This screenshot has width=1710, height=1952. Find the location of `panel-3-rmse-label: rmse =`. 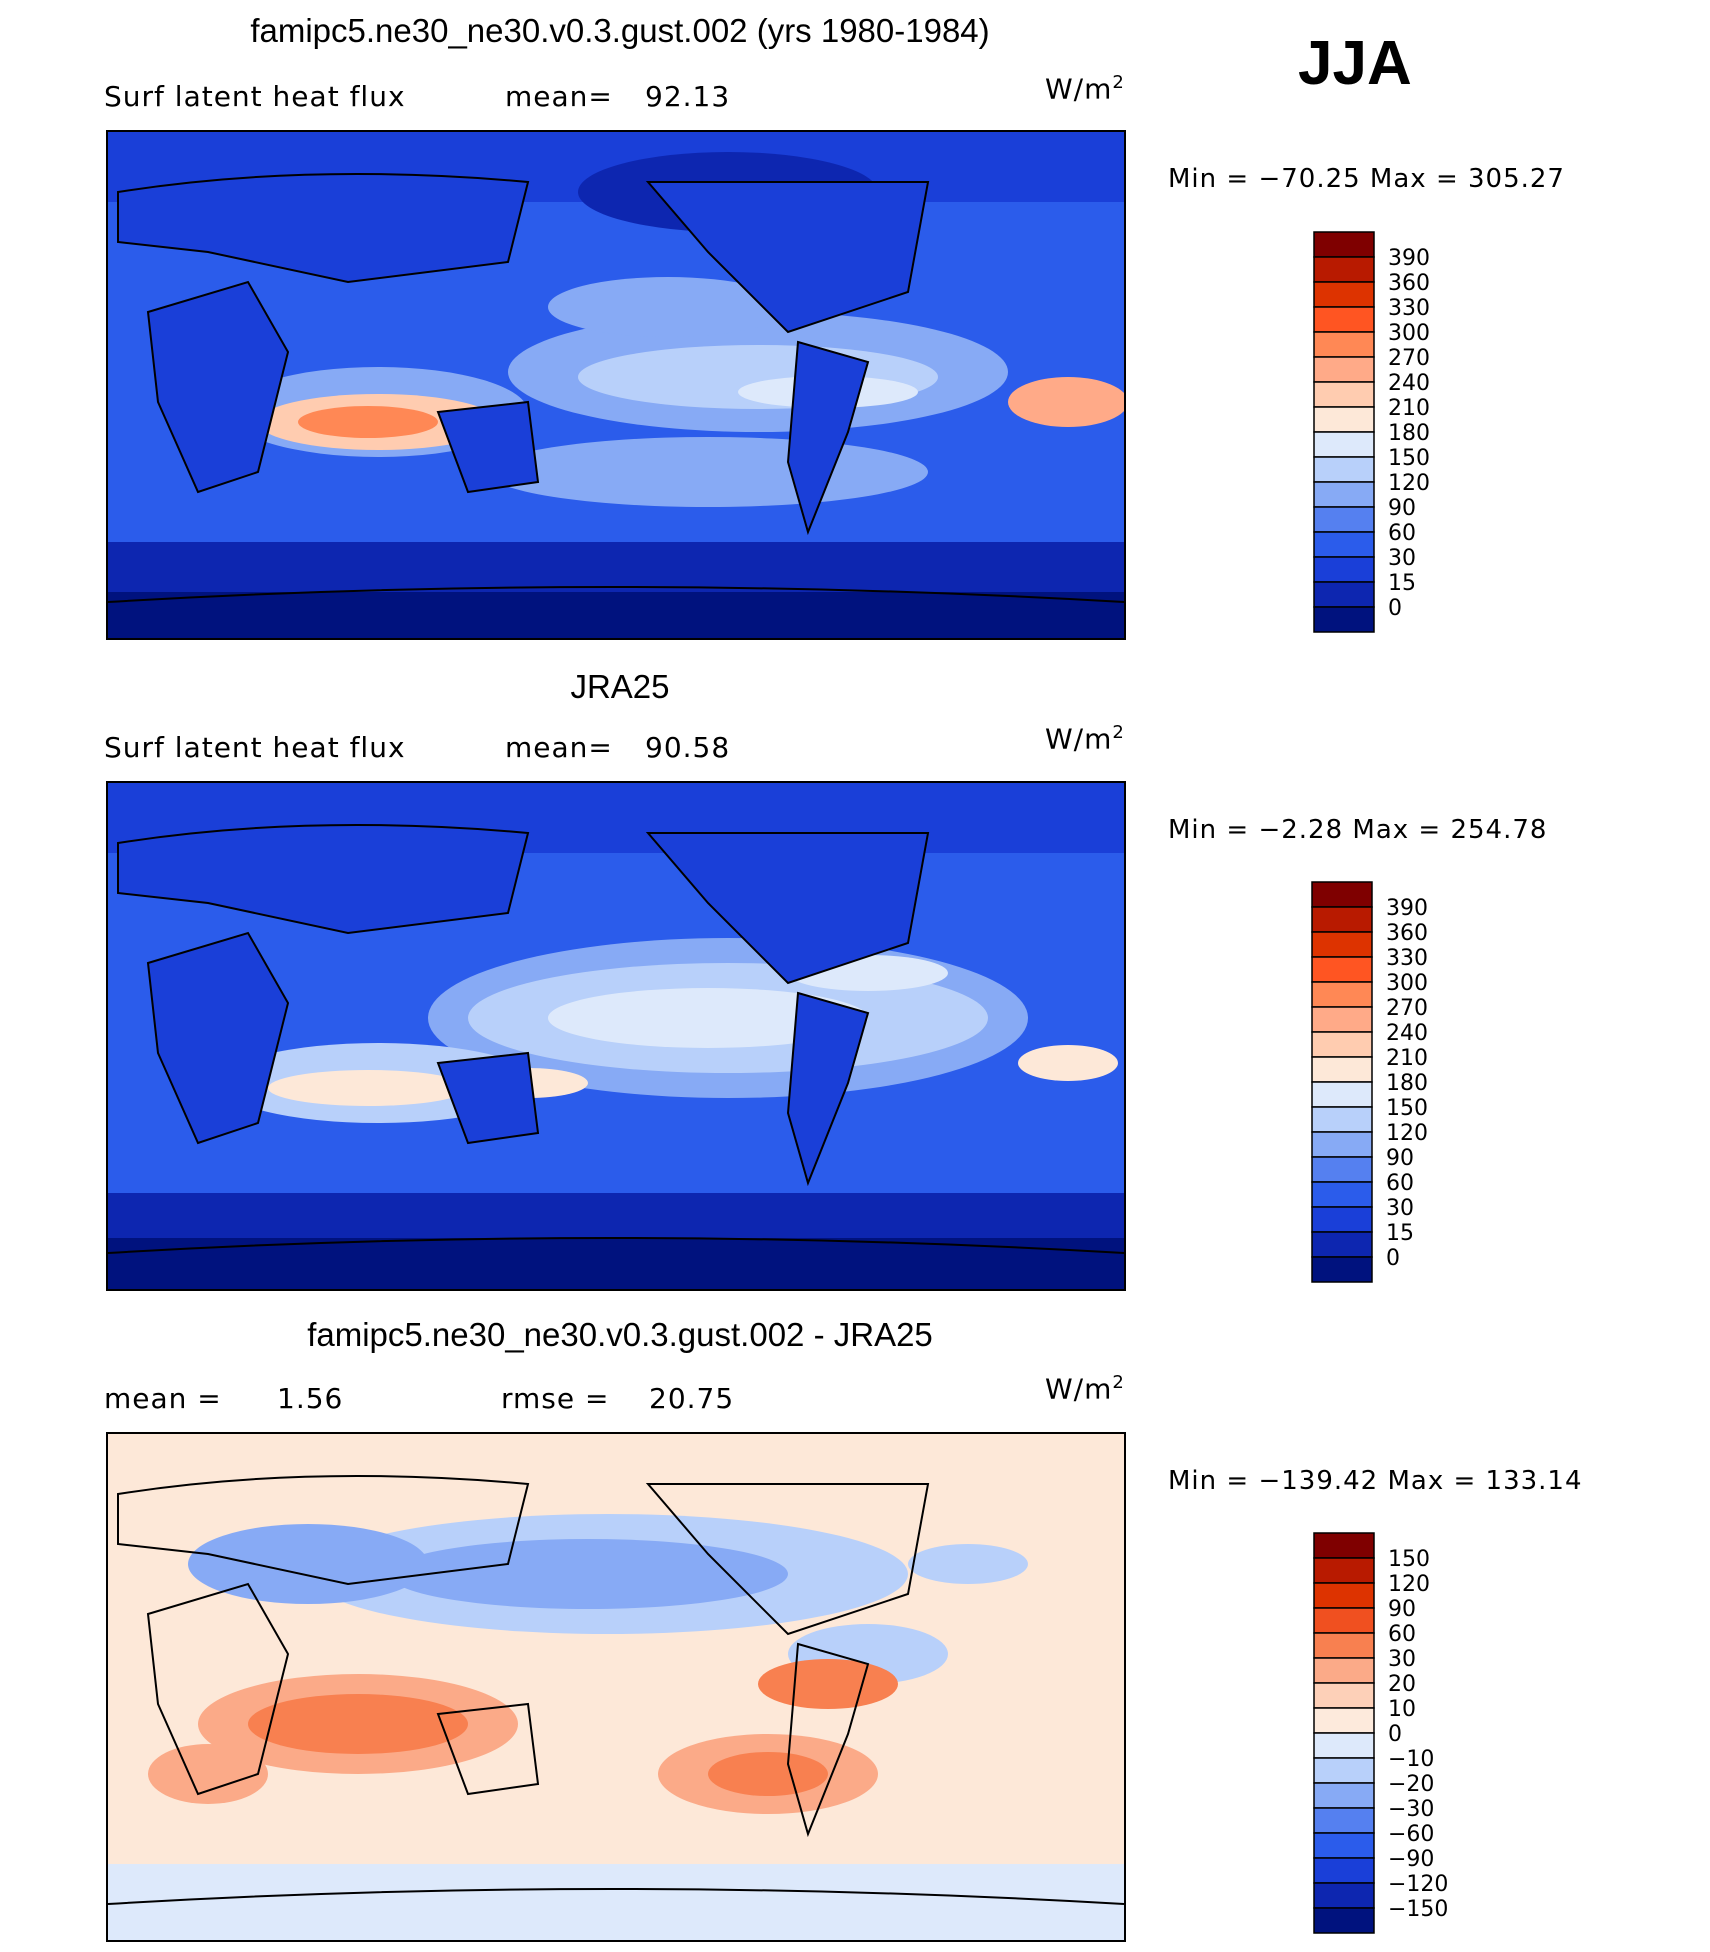

panel-3-rmse-label: rmse = is located at coordinates (555, 1398).